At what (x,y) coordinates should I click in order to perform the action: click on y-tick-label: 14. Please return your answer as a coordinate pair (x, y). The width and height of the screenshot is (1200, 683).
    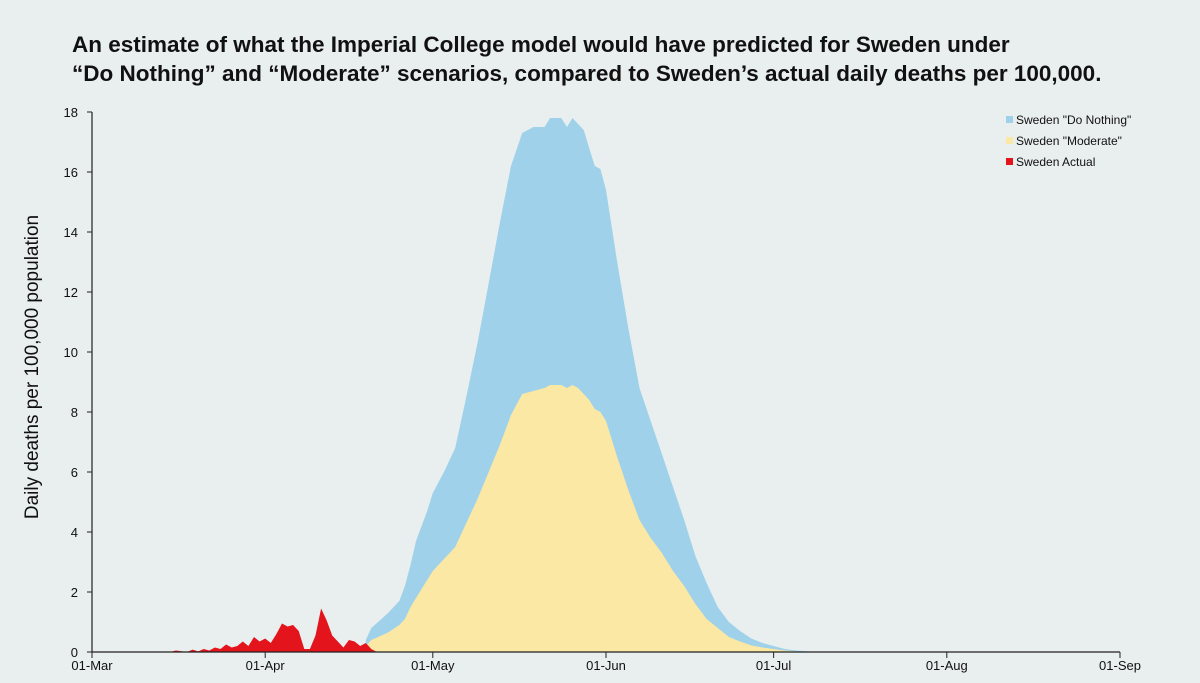
    Looking at the image, I should click on (71, 232).